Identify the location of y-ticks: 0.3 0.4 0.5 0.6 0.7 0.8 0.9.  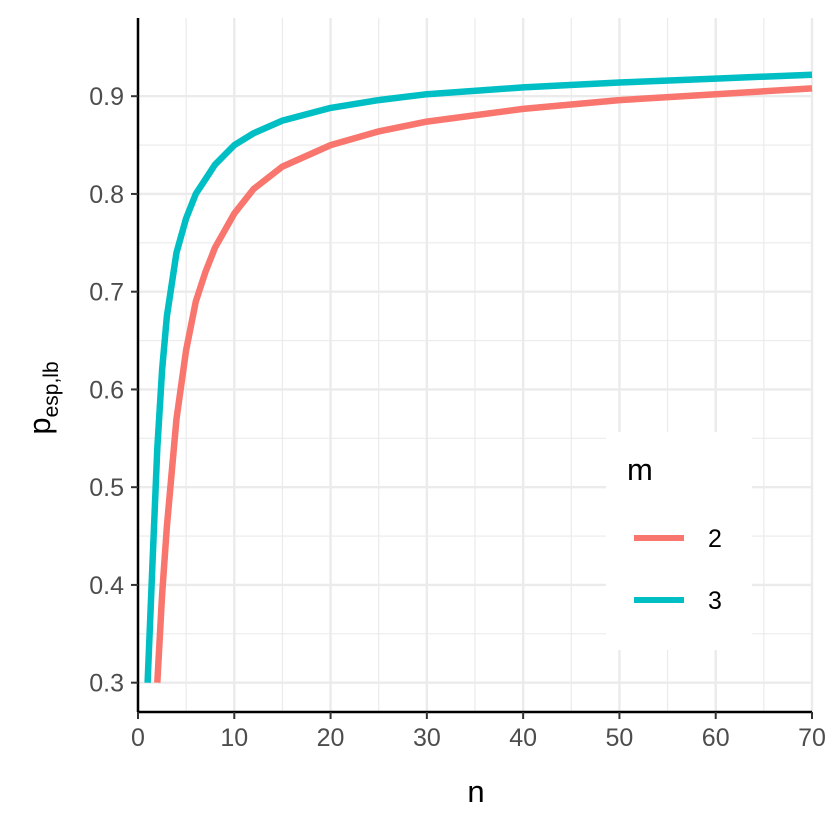
(113, 390).